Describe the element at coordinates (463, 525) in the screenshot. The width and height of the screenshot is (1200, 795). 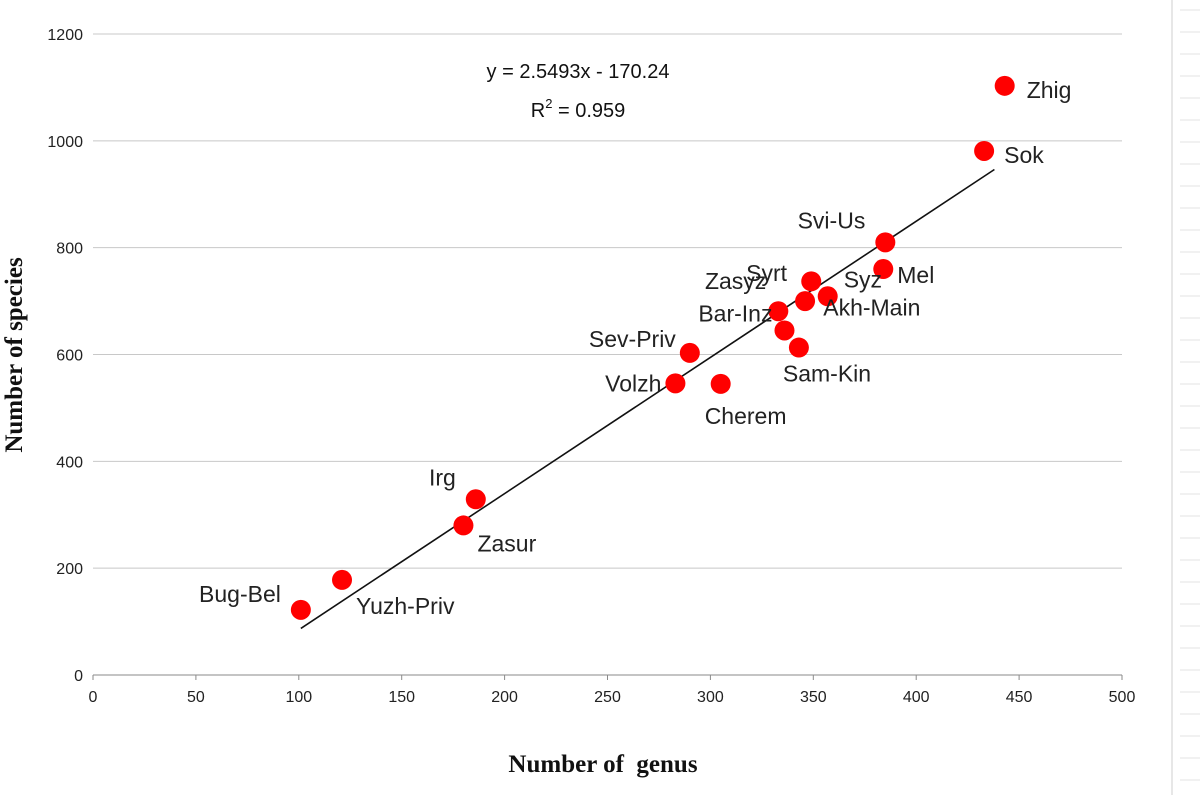
I see `data-point-zasur` at that location.